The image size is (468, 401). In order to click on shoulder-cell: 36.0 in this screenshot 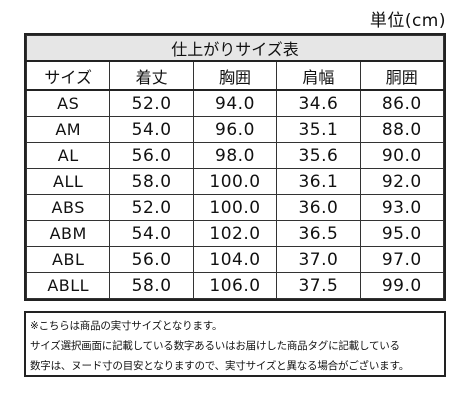, I will do `click(318, 208)`.